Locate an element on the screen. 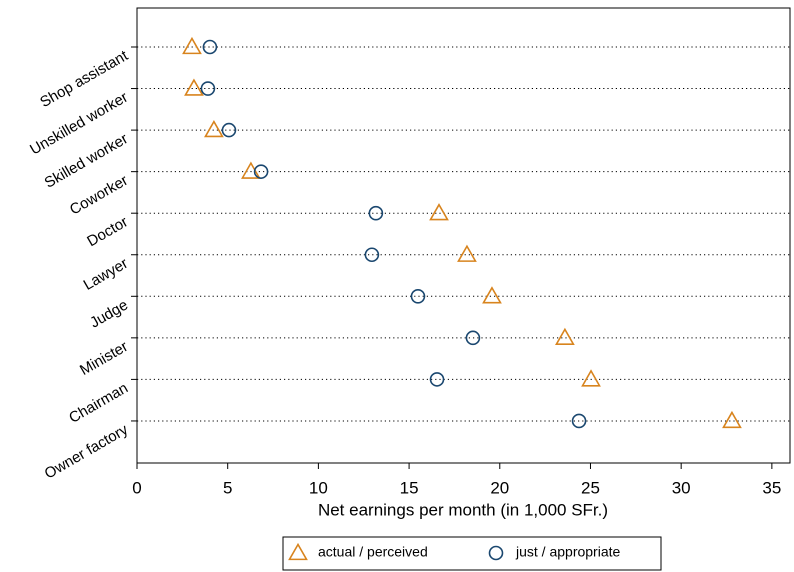 The width and height of the screenshot is (794, 572). legend-box is located at coordinates (472, 553).